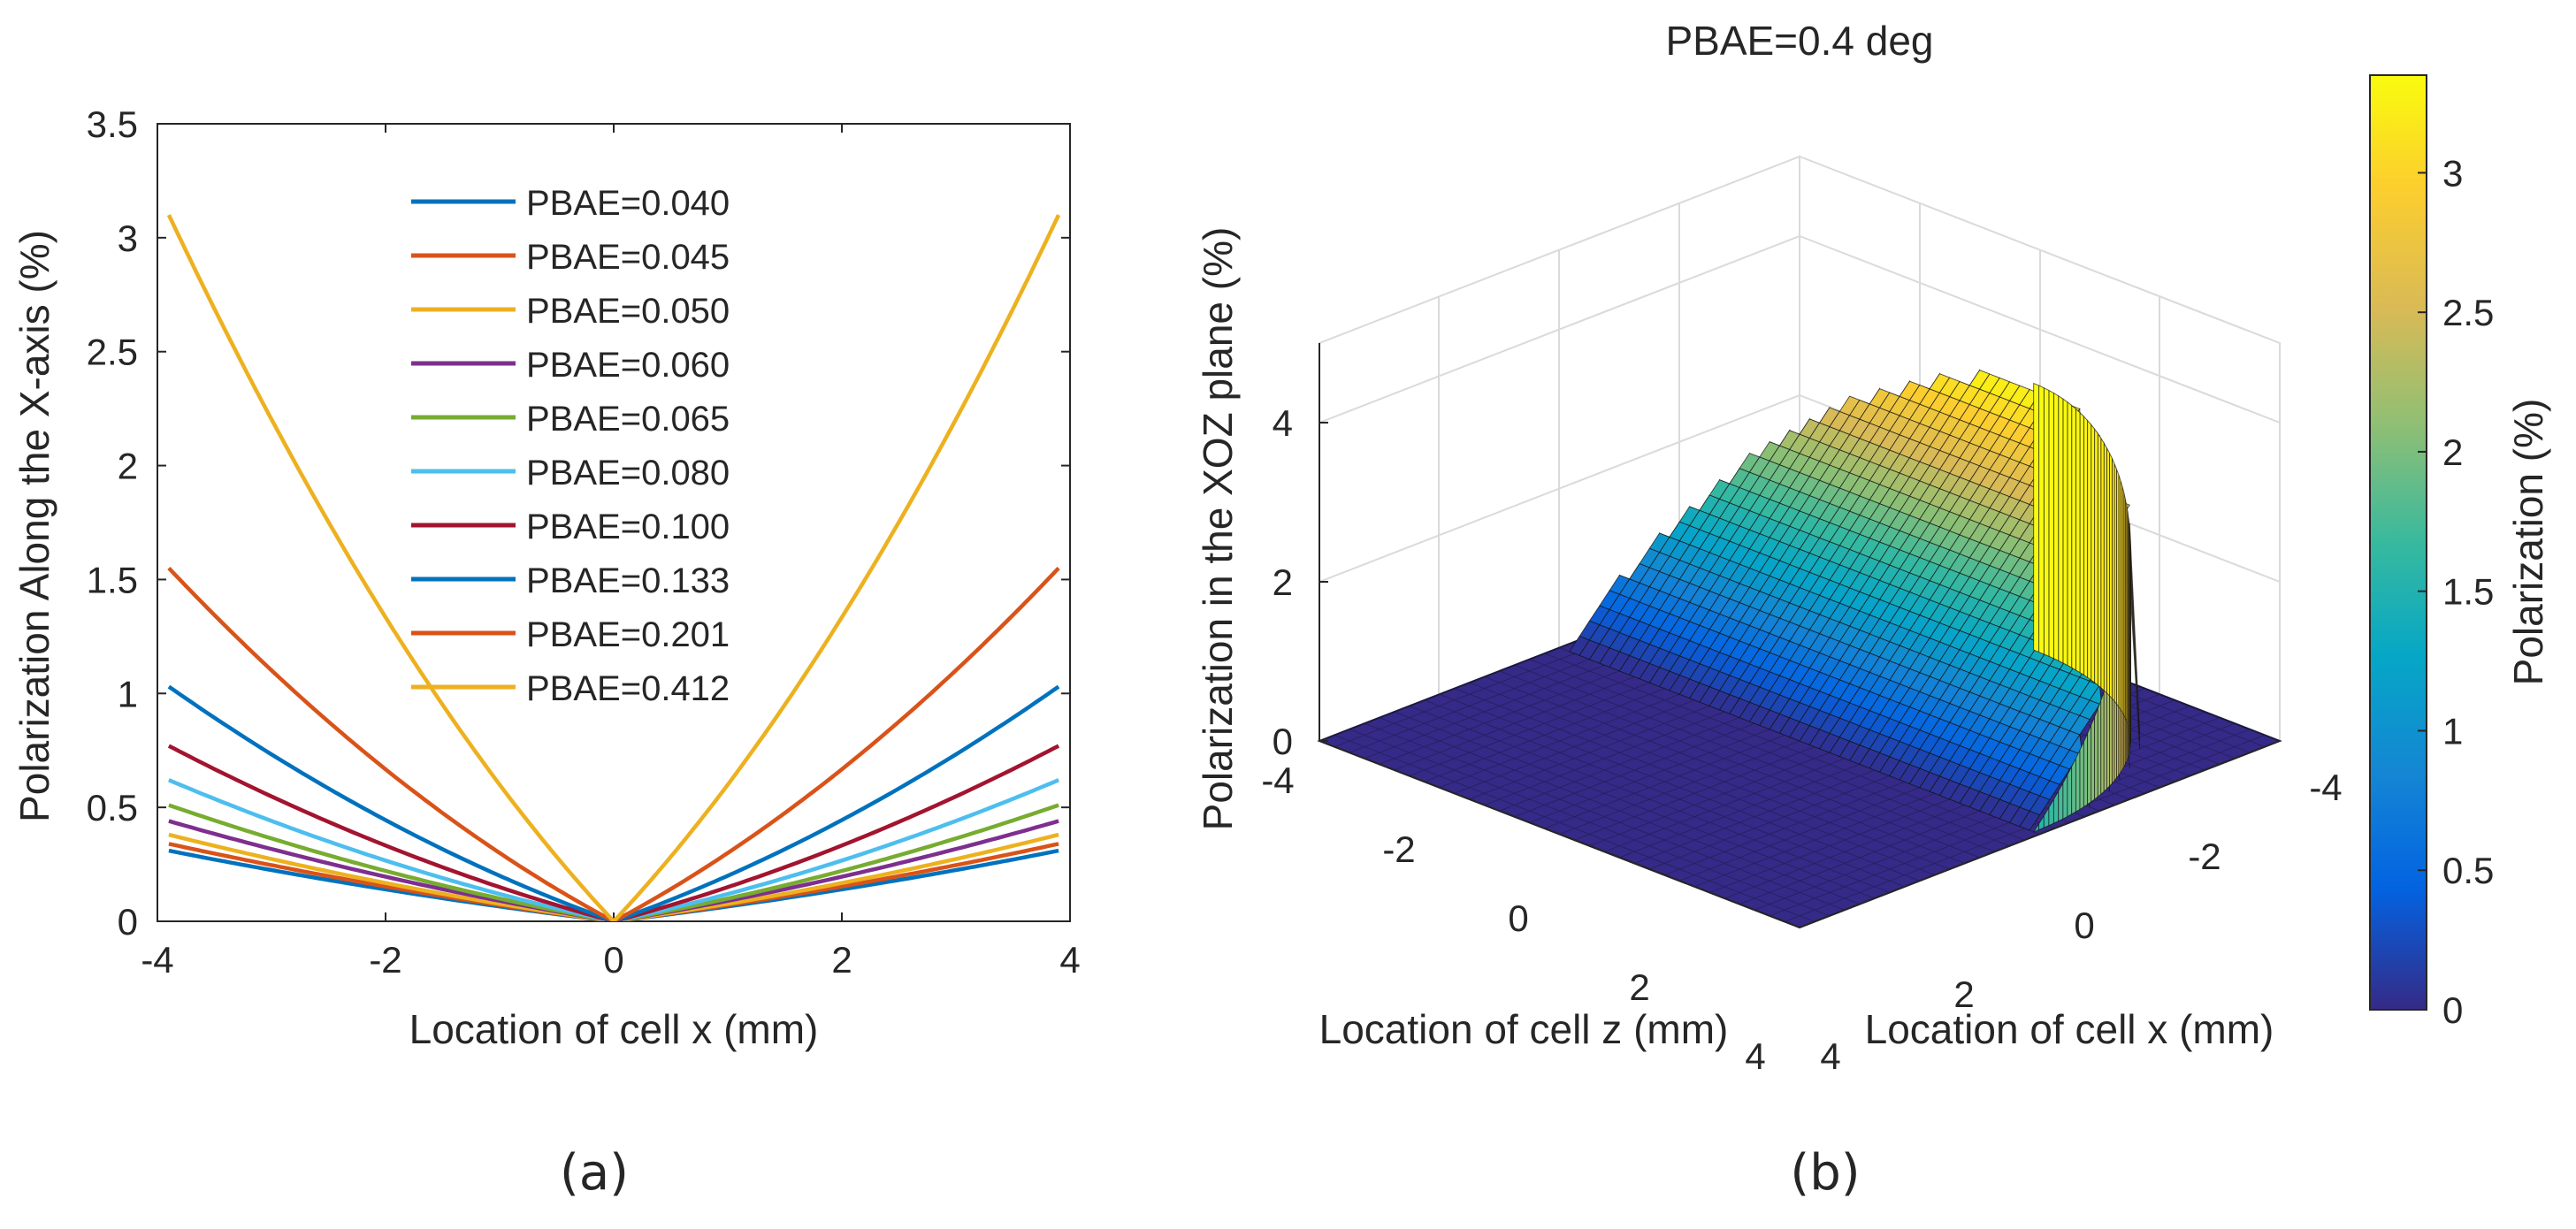 The height and width of the screenshot is (1229, 2576). Describe the element at coordinates (628, 365) in the screenshot. I see `legend-entry: PBAE=0.060` at that location.